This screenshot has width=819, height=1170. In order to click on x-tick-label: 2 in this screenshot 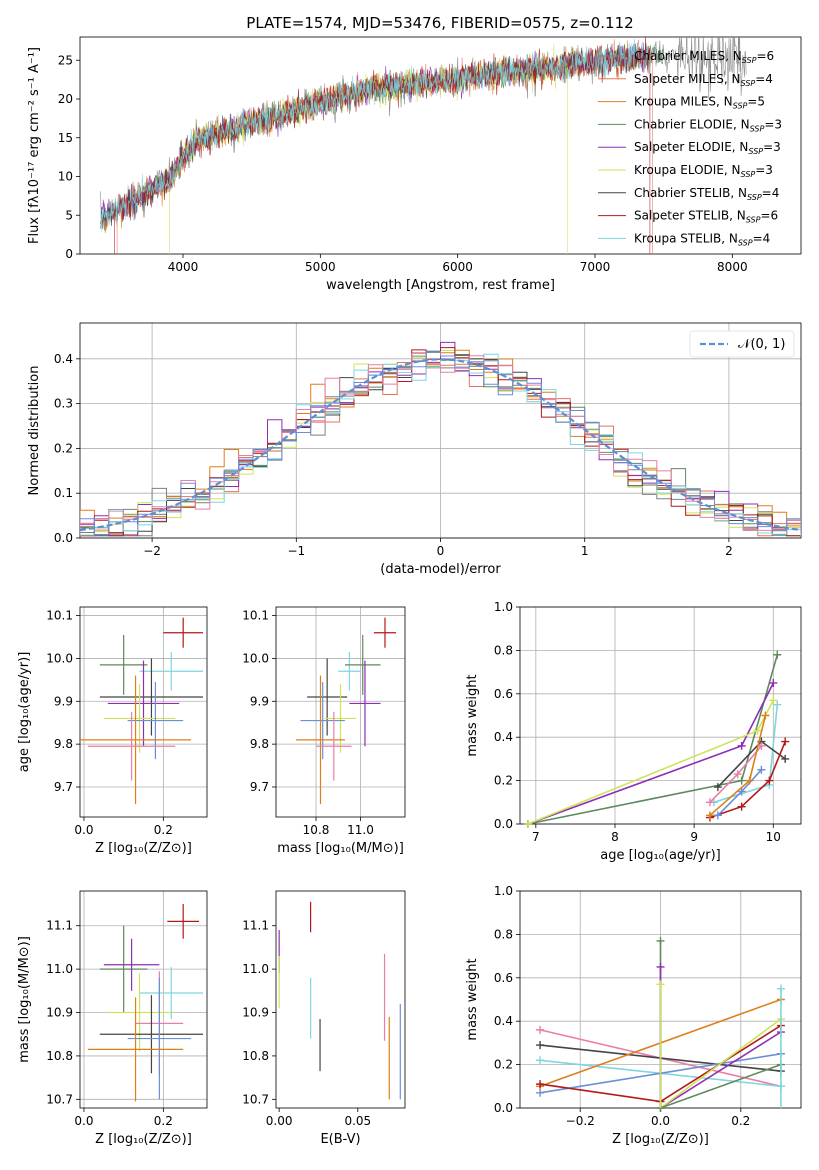, I will do `click(729, 551)`.